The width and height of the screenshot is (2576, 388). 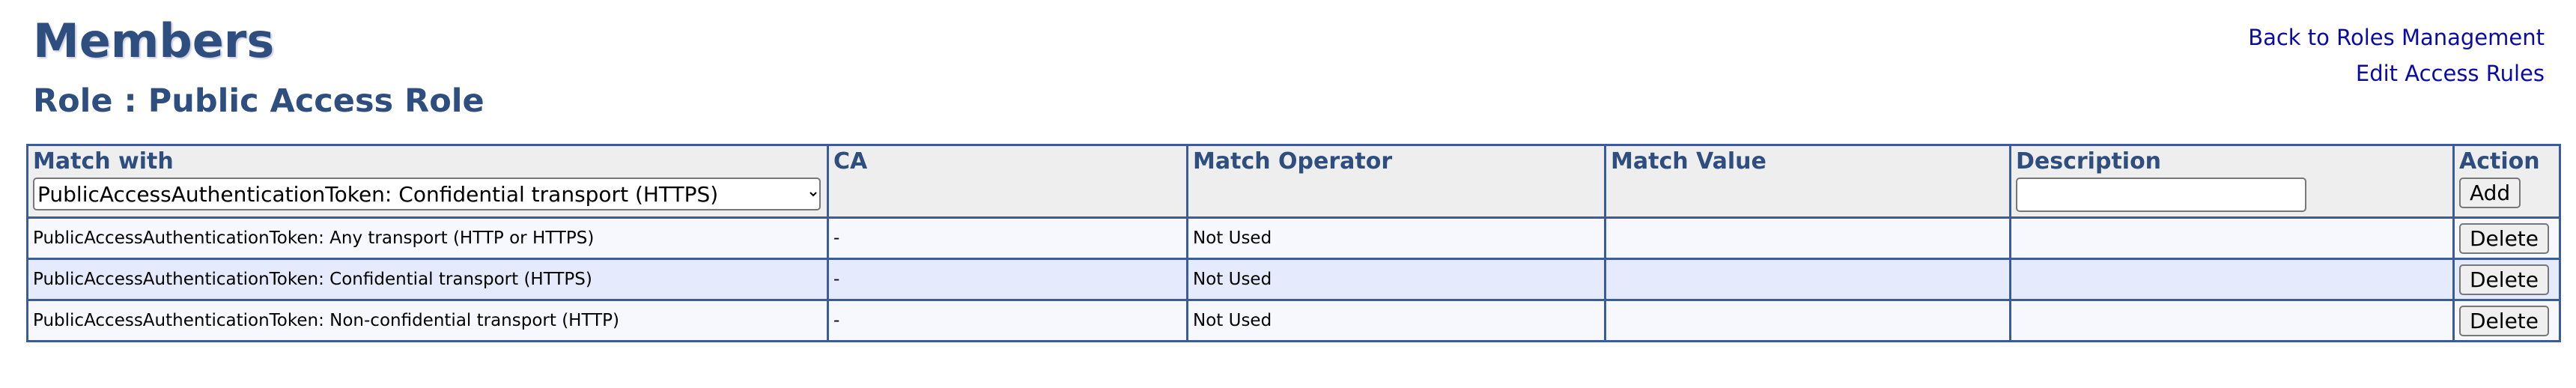 I want to click on back-to-roles-link: Back to Roles Management, so click(x=2396, y=37).